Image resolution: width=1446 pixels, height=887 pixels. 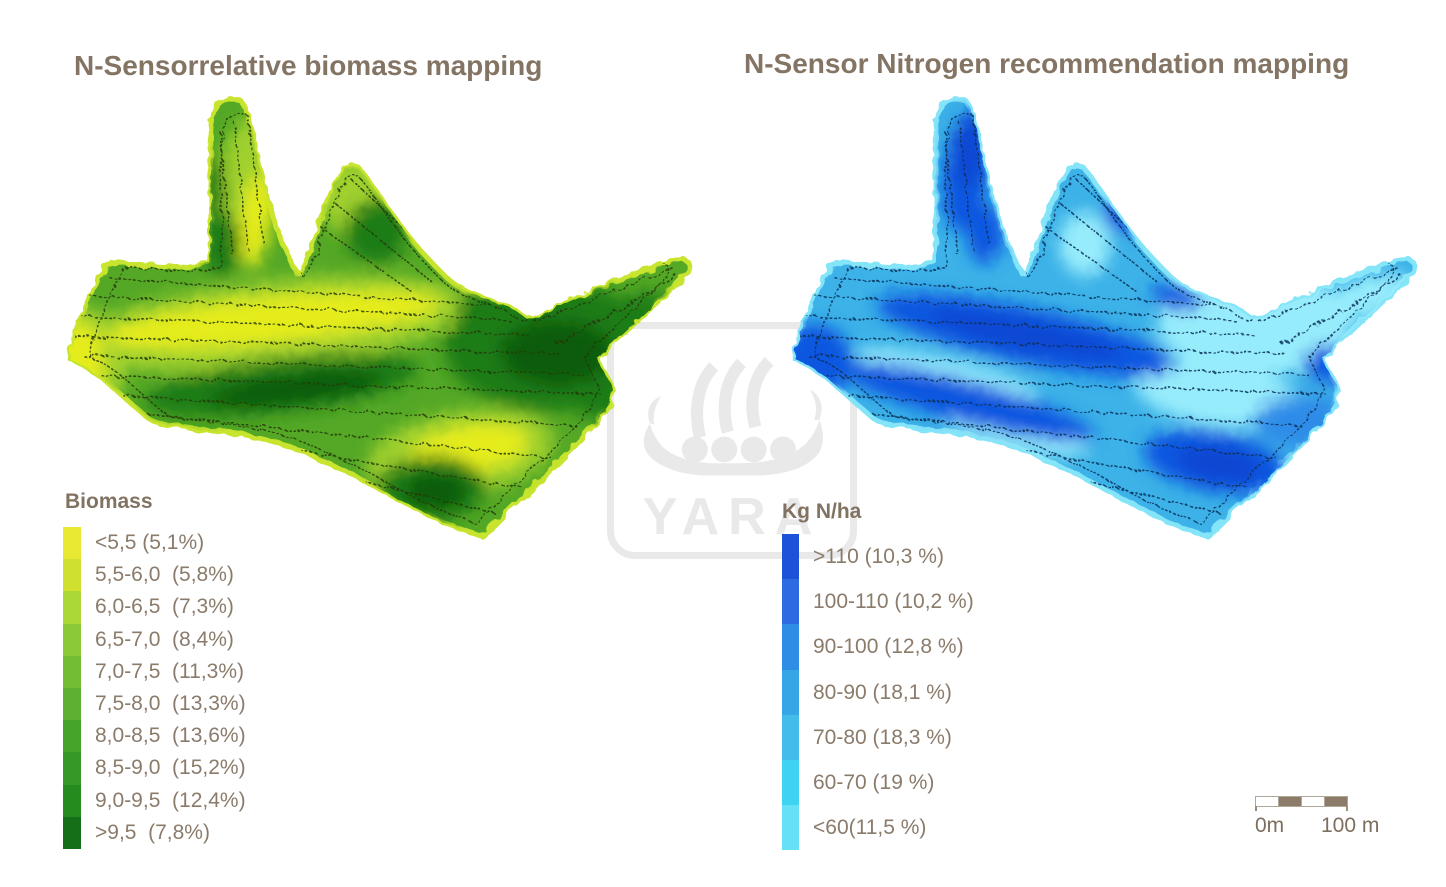 What do you see at coordinates (870, 828) in the screenshot?
I see `nitrogen-legend-item: <60(11,5 %)` at bounding box center [870, 828].